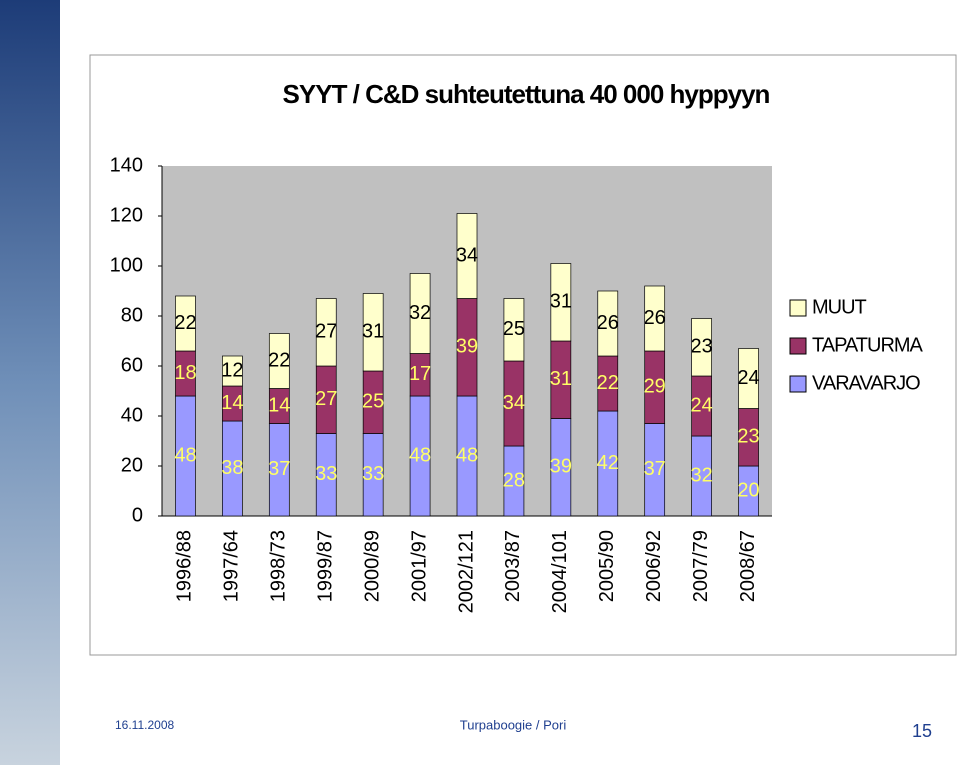 The width and height of the screenshot is (960, 765). I want to click on y-tick-label: 120, so click(126, 215).